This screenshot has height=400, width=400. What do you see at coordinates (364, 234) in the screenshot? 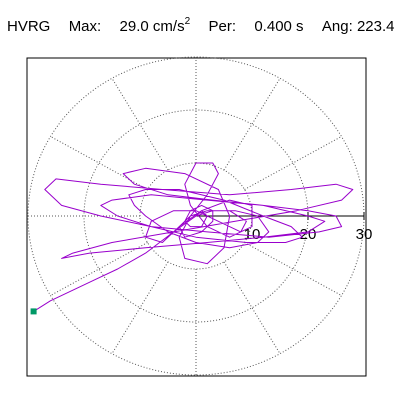
I see `tick-label-30: 30` at bounding box center [364, 234].